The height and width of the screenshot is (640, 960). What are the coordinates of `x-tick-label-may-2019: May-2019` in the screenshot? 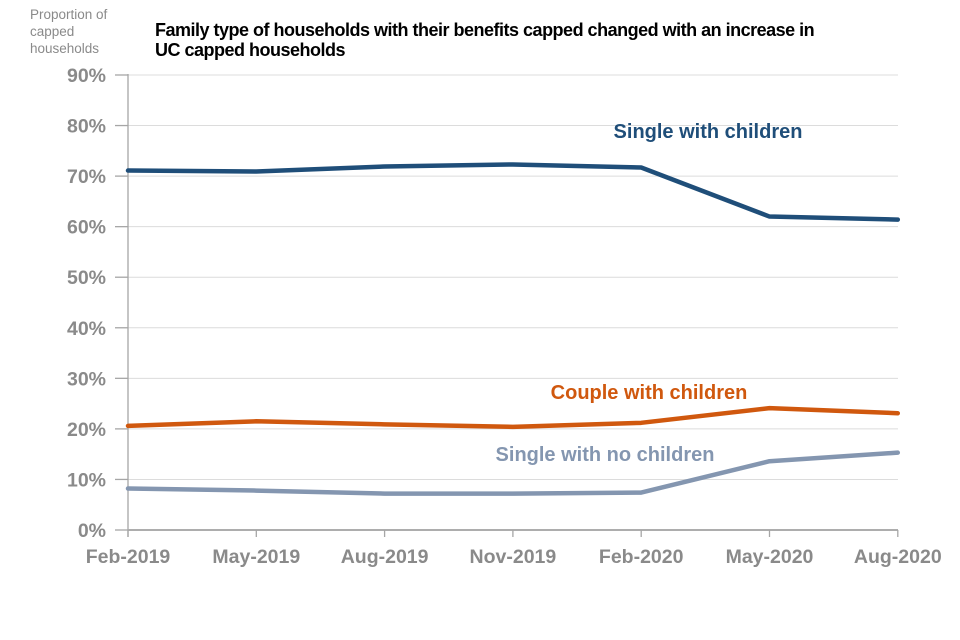 It's located at (256, 557).